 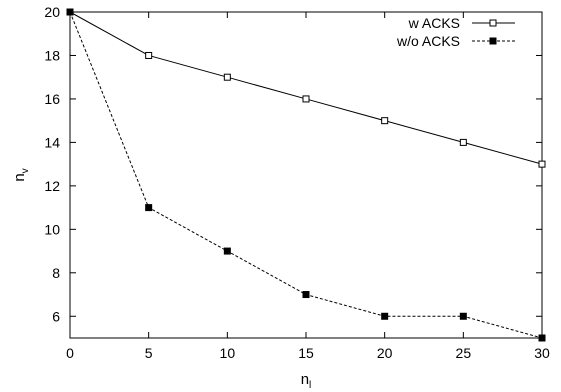 What do you see at coordinates (310, 385) in the screenshot?
I see `x-axis-label-sub: l` at bounding box center [310, 385].